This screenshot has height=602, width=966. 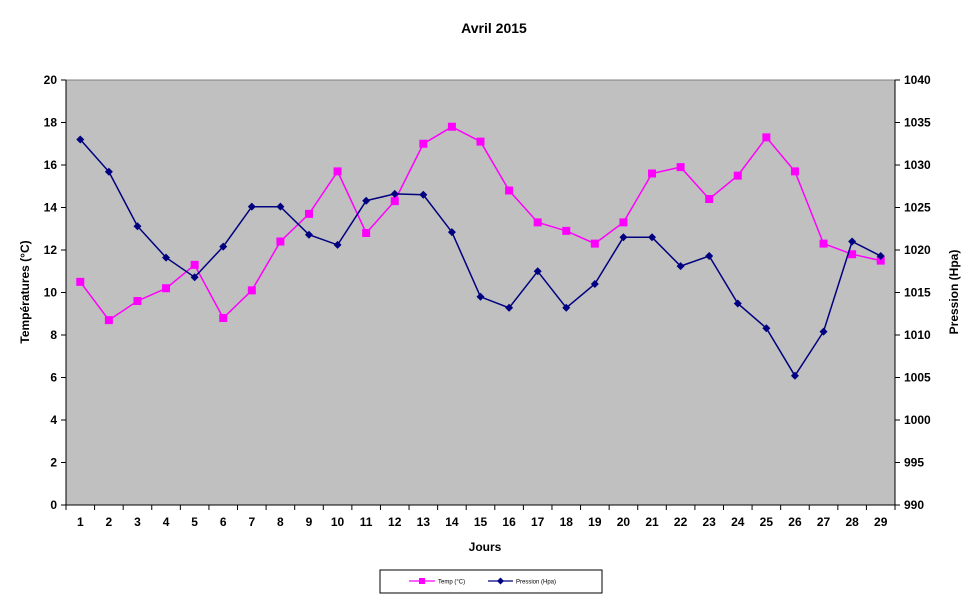 I want to click on x-tick-label: 12, so click(x=395, y=522).